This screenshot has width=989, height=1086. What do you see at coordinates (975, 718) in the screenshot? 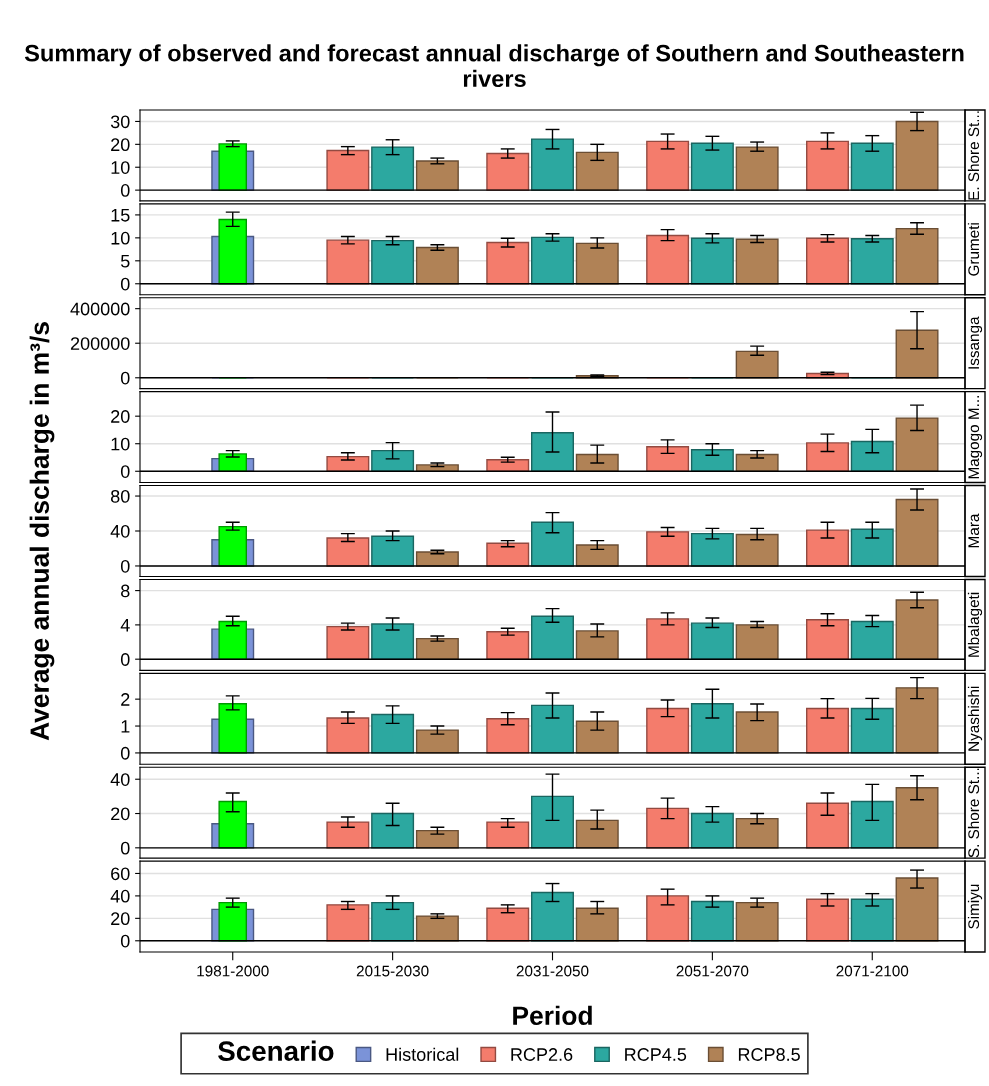
I see `y2-axis-title: Nyashishi` at bounding box center [975, 718].